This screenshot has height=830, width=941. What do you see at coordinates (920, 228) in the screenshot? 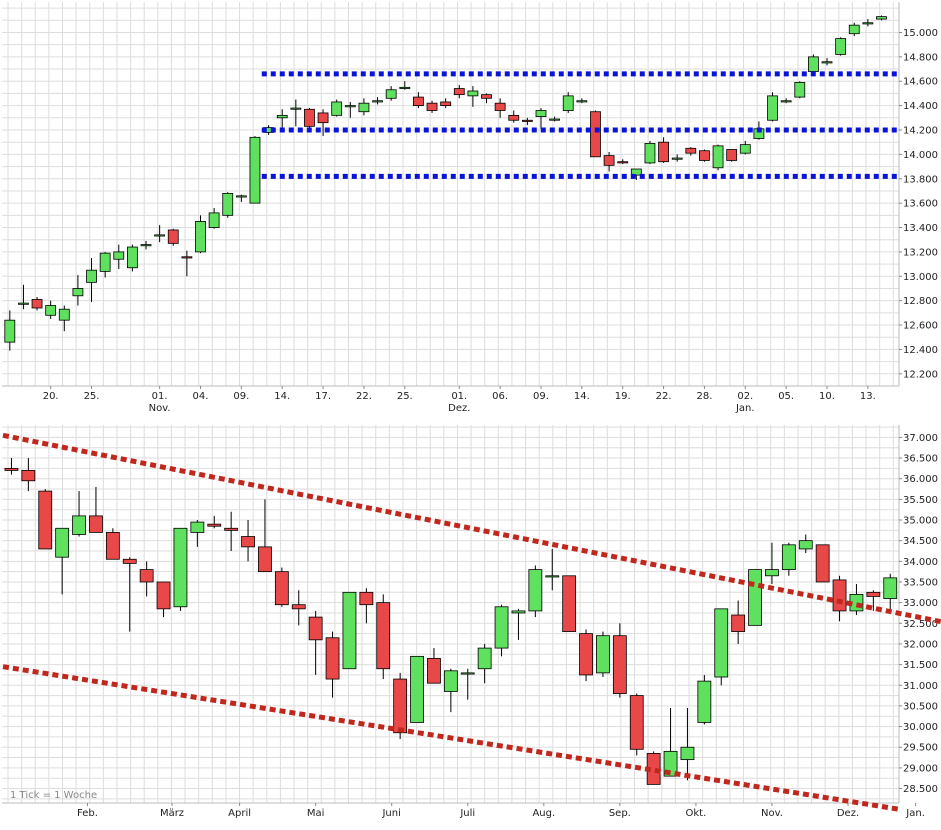
I see `chart-0-ytick-label: 13.400` at bounding box center [920, 228].